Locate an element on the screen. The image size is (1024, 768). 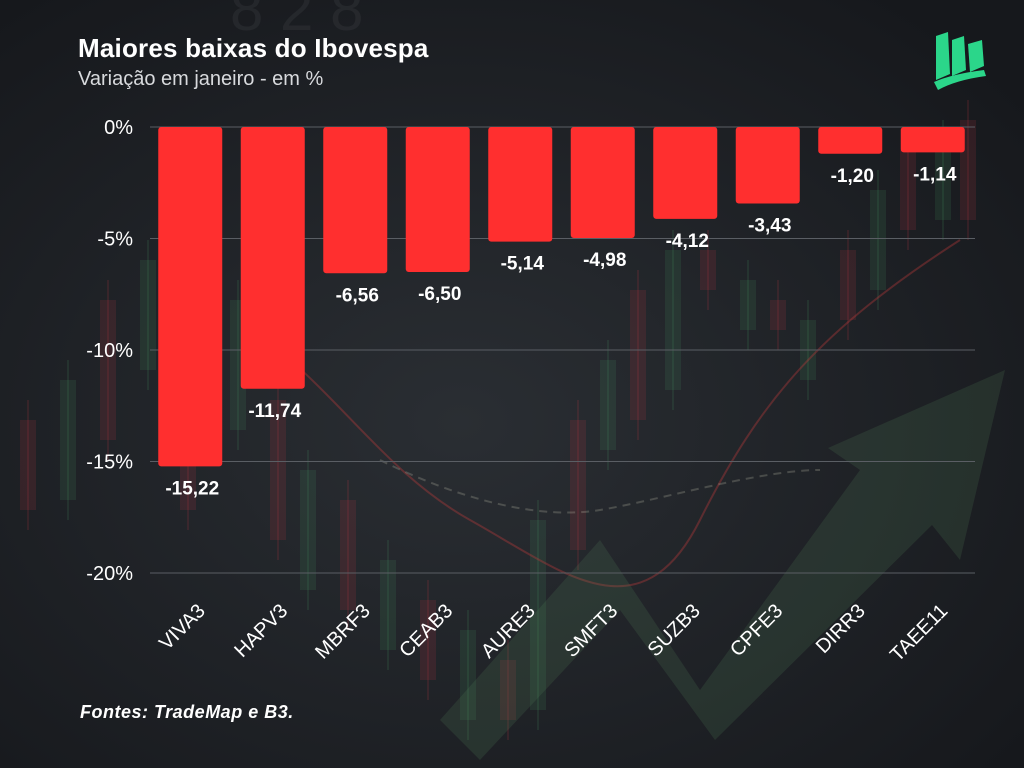
data-label: -1,20 is located at coordinates (852, 176).